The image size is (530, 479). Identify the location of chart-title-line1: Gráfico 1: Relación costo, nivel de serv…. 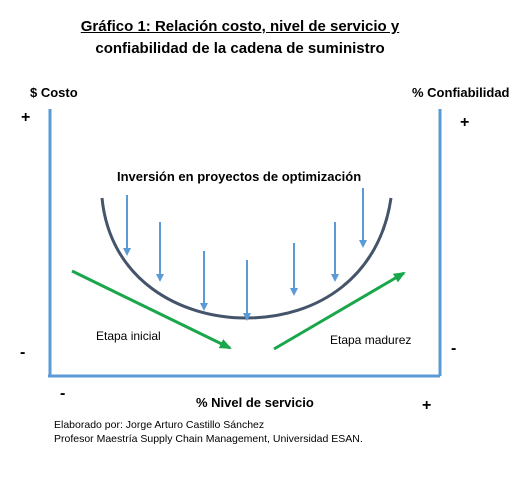
(240, 26).